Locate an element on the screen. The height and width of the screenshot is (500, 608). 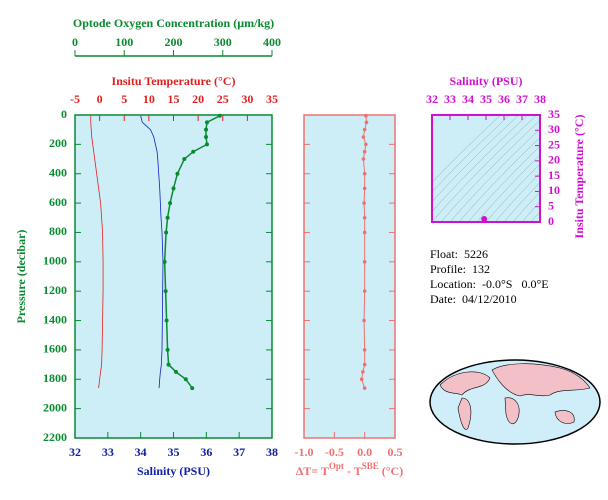
x-axis-label-part: Opt is located at coordinates (336, 466).